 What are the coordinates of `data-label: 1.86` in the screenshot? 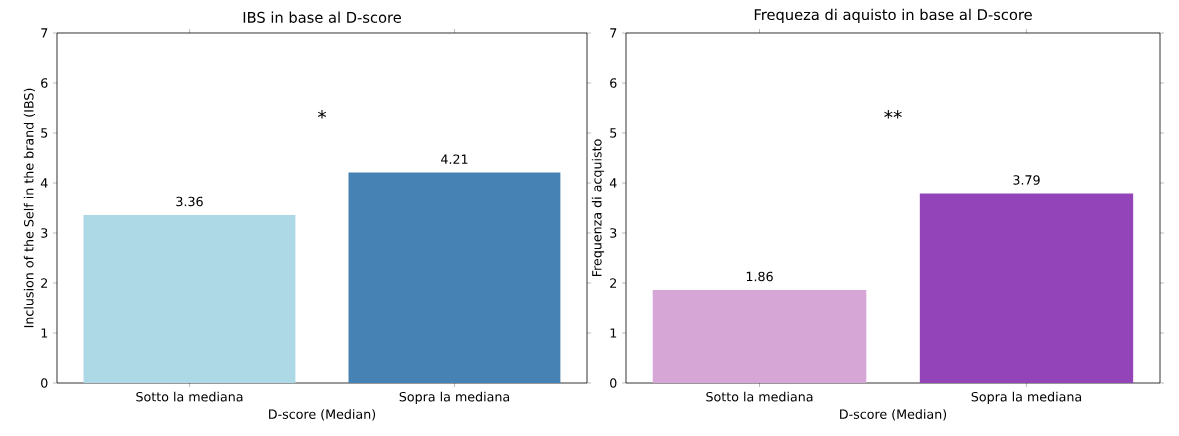 It's located at (759, 276).